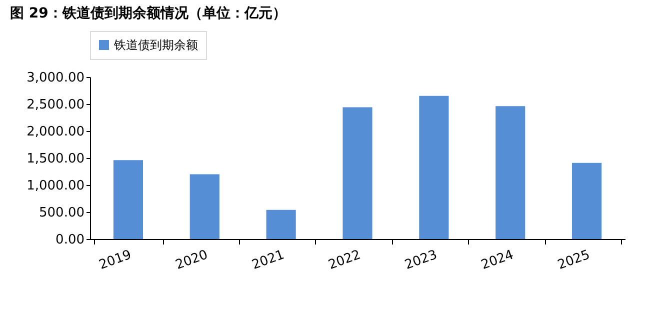 This screenshot has height=330, width=647. Describe the element at coordinates (192, 260) in the screenshot. I see `x-tick-label: 2020` at that location.